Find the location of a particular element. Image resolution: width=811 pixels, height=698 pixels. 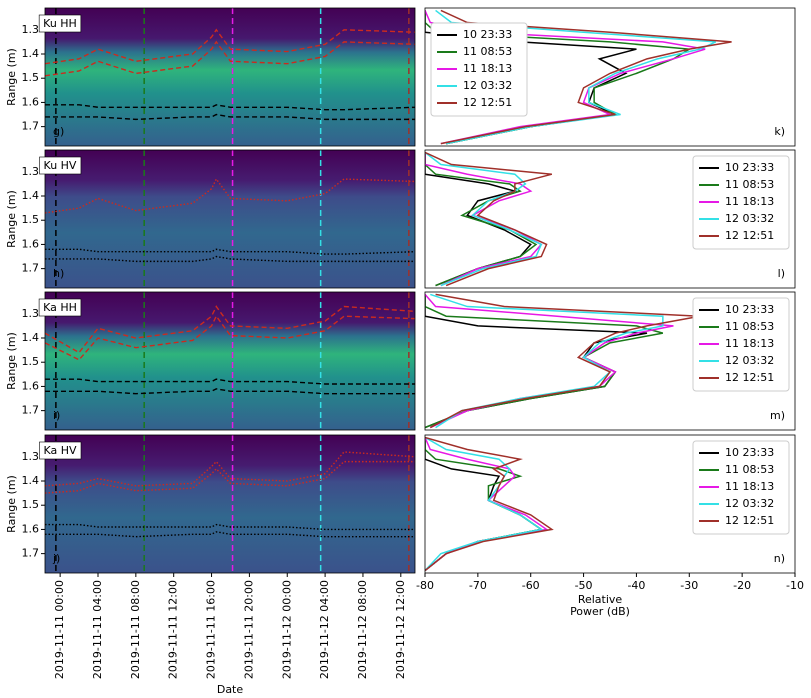

panel-name: Ku HV is located at coordinates (60, 165).